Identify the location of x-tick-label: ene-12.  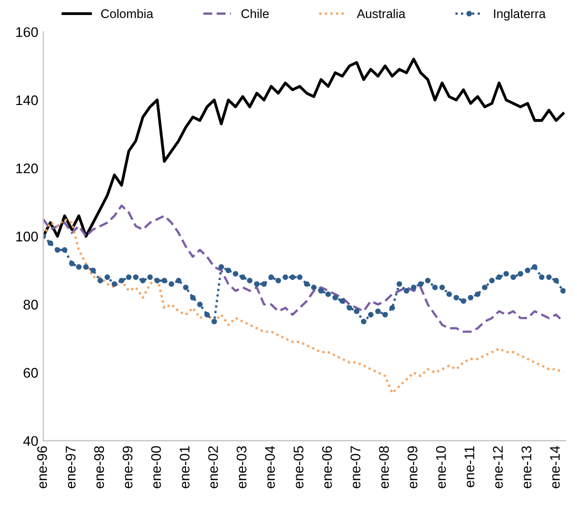
(497, 467).